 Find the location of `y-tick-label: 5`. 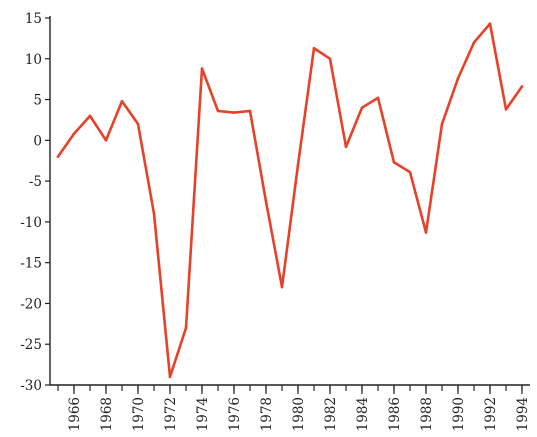

y-tick-label: 5 is located at coordinates (37, 101).